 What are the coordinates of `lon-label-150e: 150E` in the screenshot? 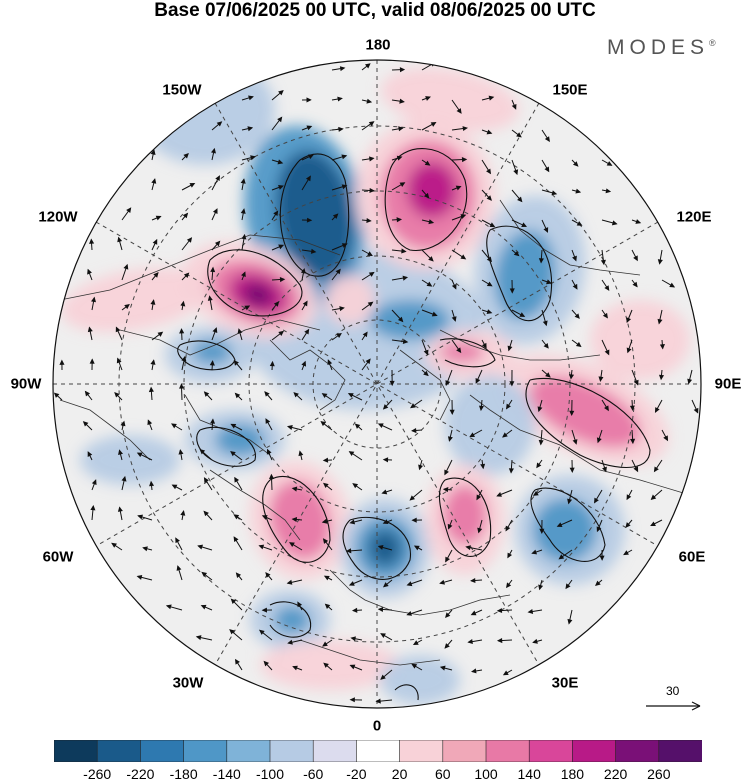 It's located at (570, 90).